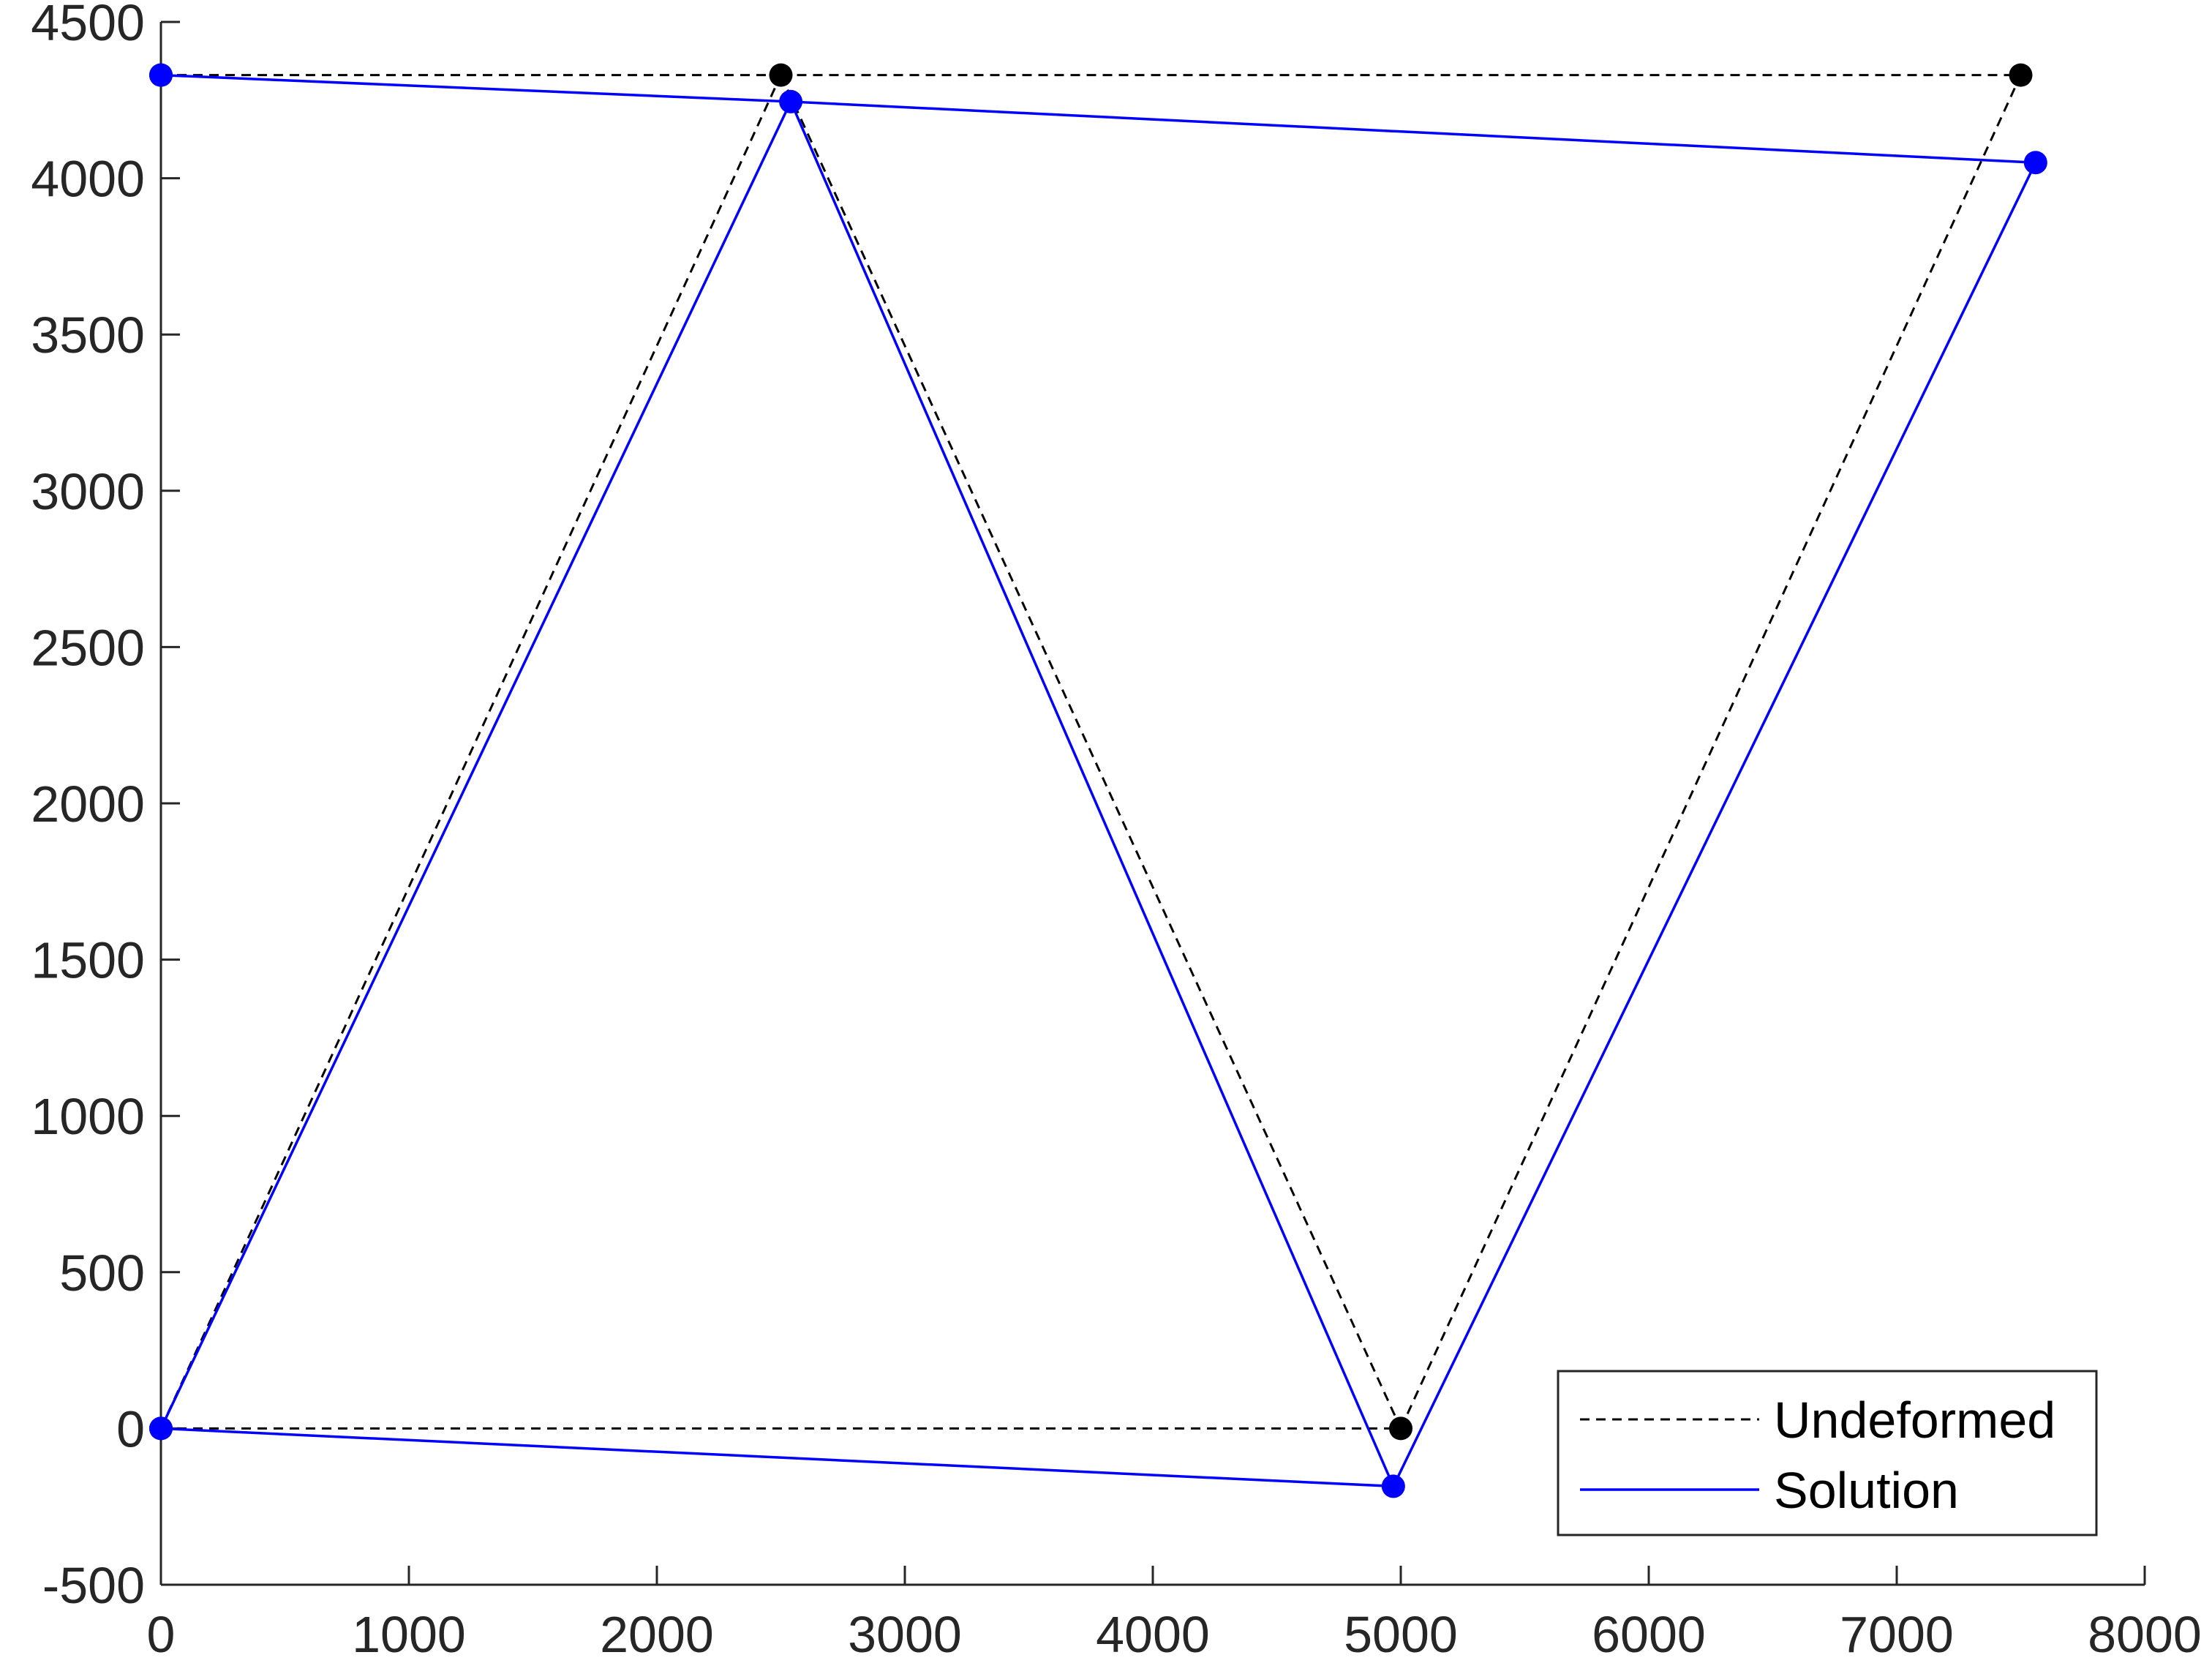 The height and width of the screenshot is (1674, 2212). I want to click on y-tick-label: 4500, so click(88, 25).